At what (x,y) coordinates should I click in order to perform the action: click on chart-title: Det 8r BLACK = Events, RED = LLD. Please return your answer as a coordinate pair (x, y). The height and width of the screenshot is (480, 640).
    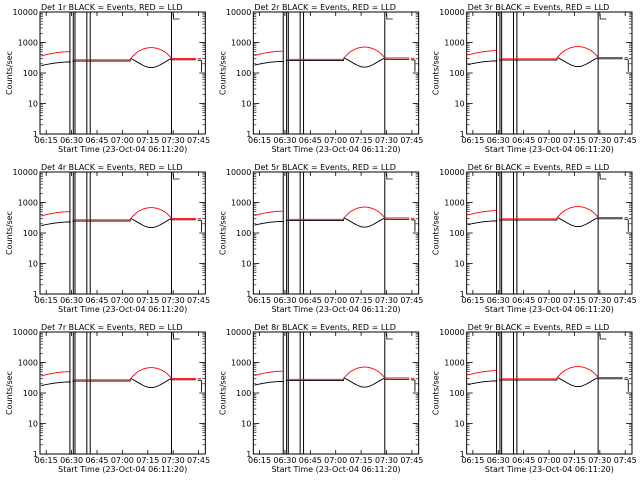
    Looking at the image, I should click on (325, 327).